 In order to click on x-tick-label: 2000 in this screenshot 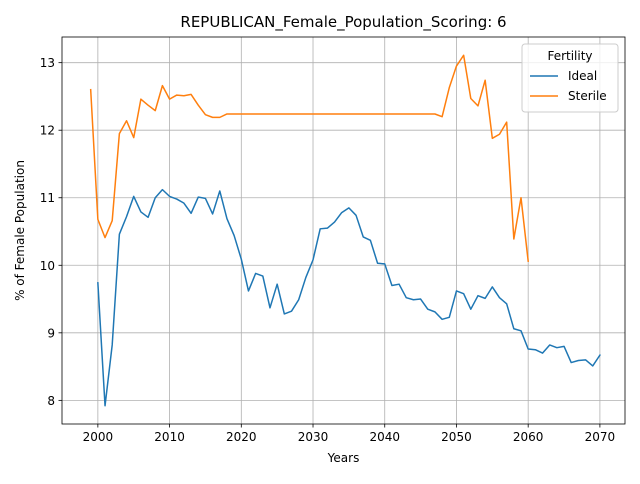, I will do `click(98, 437)`.